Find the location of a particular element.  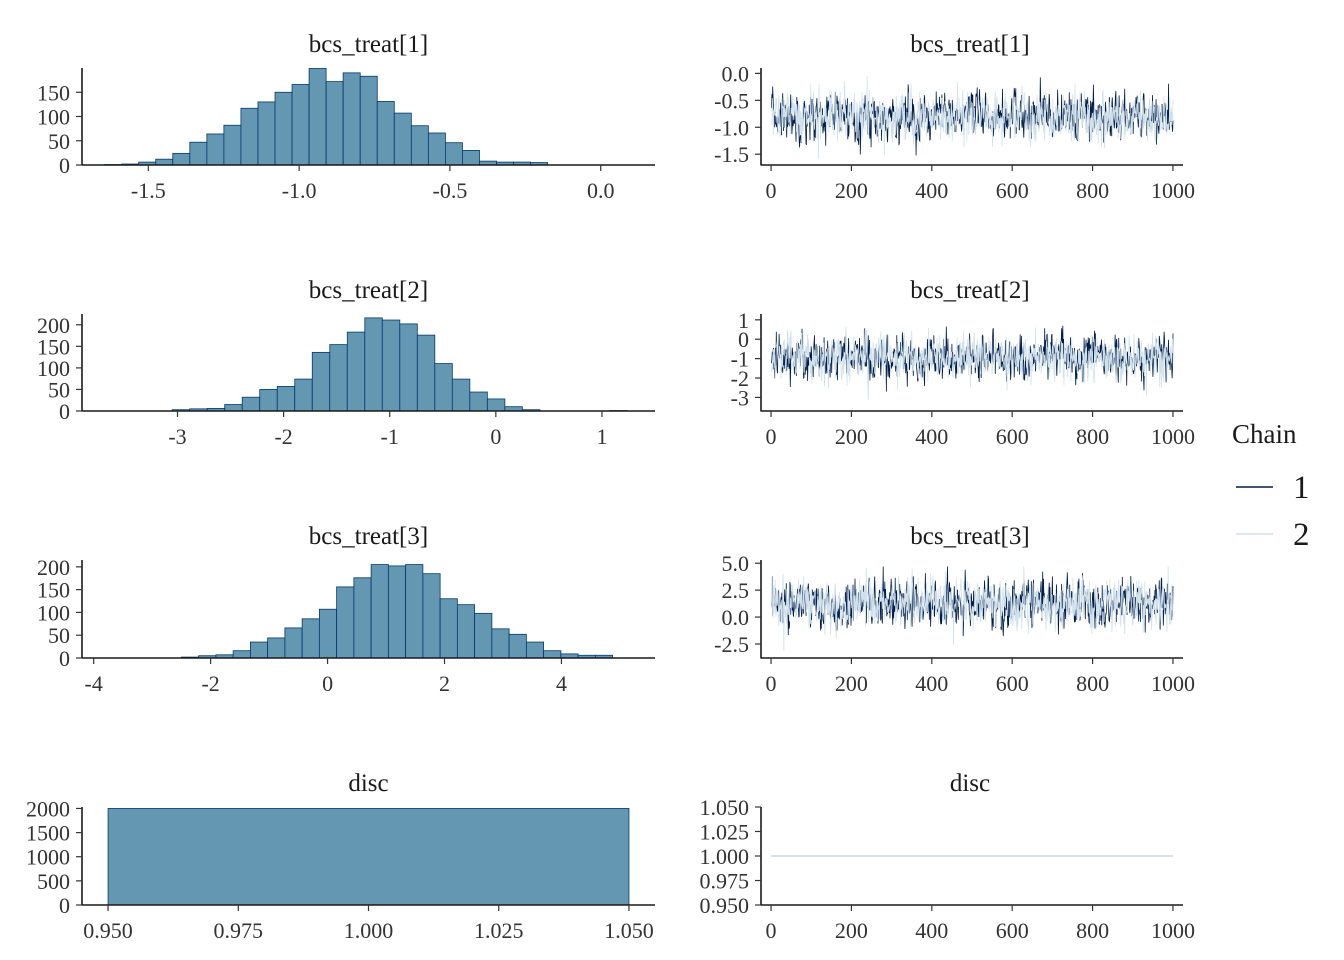

y-tick-label: -1 is located at coordinates (740, 359).